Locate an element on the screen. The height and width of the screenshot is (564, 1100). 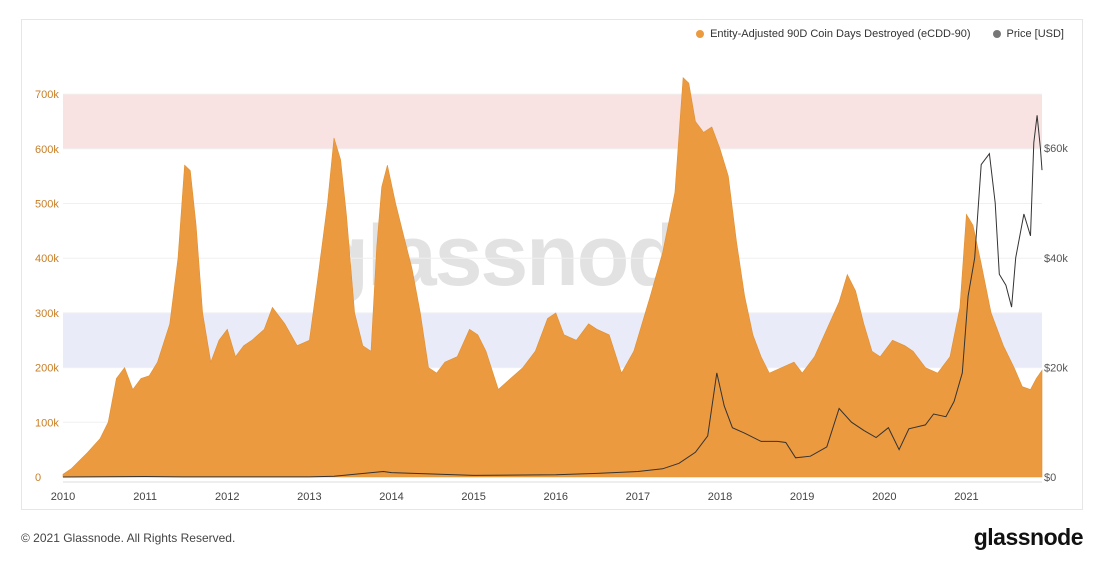
legend-item-price: Price [USD] is located at coordinates (1028, 34).